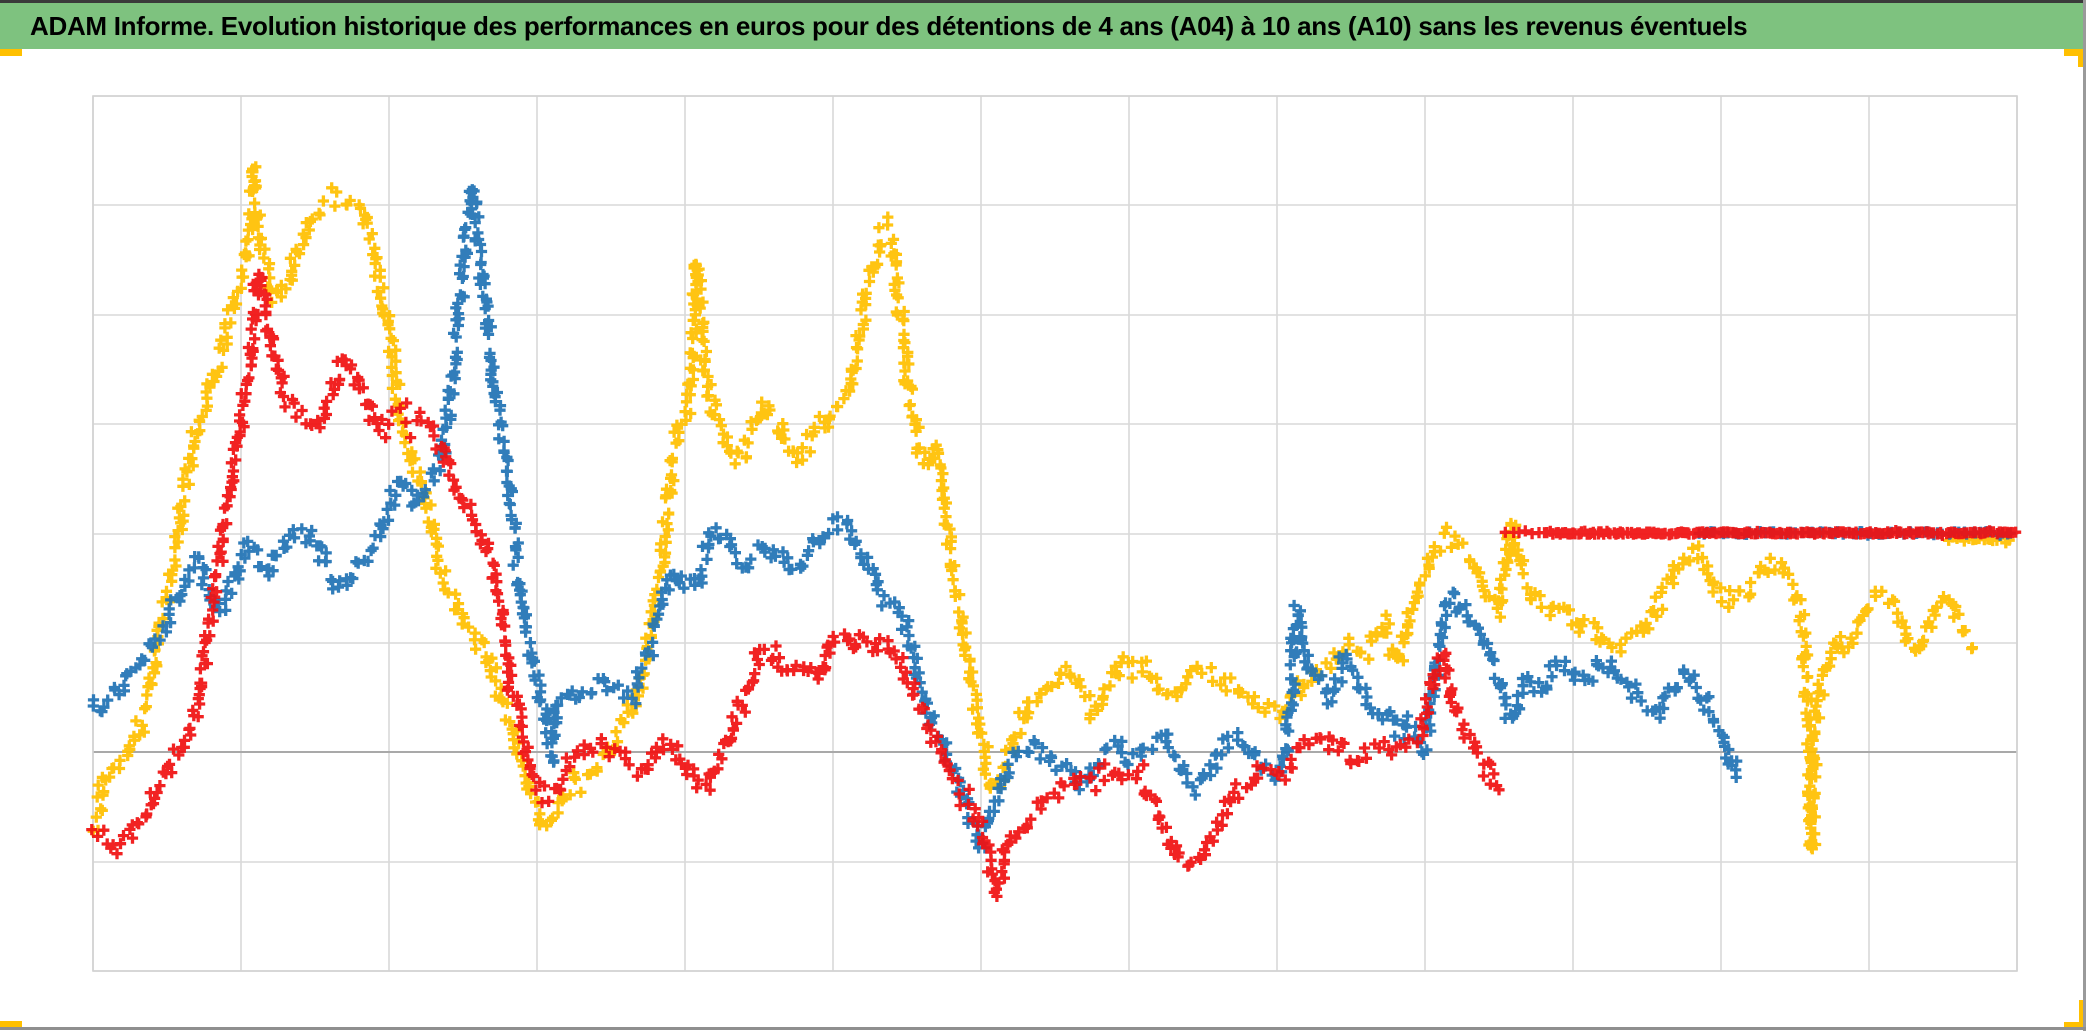  I want to click on corner-mark-top-left, so click(11, 52).